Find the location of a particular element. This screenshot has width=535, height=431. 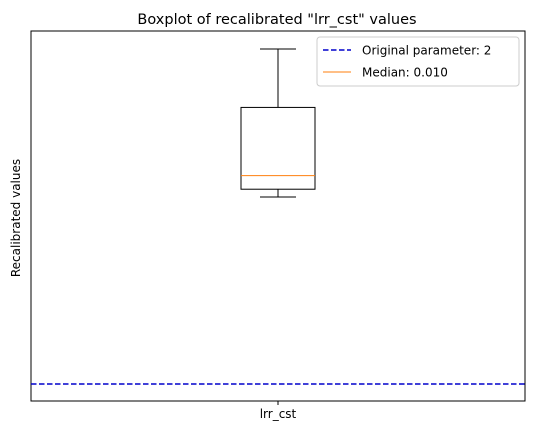

legend-label-reference: Original parameter: 2 is located at coordinates (426, 51).